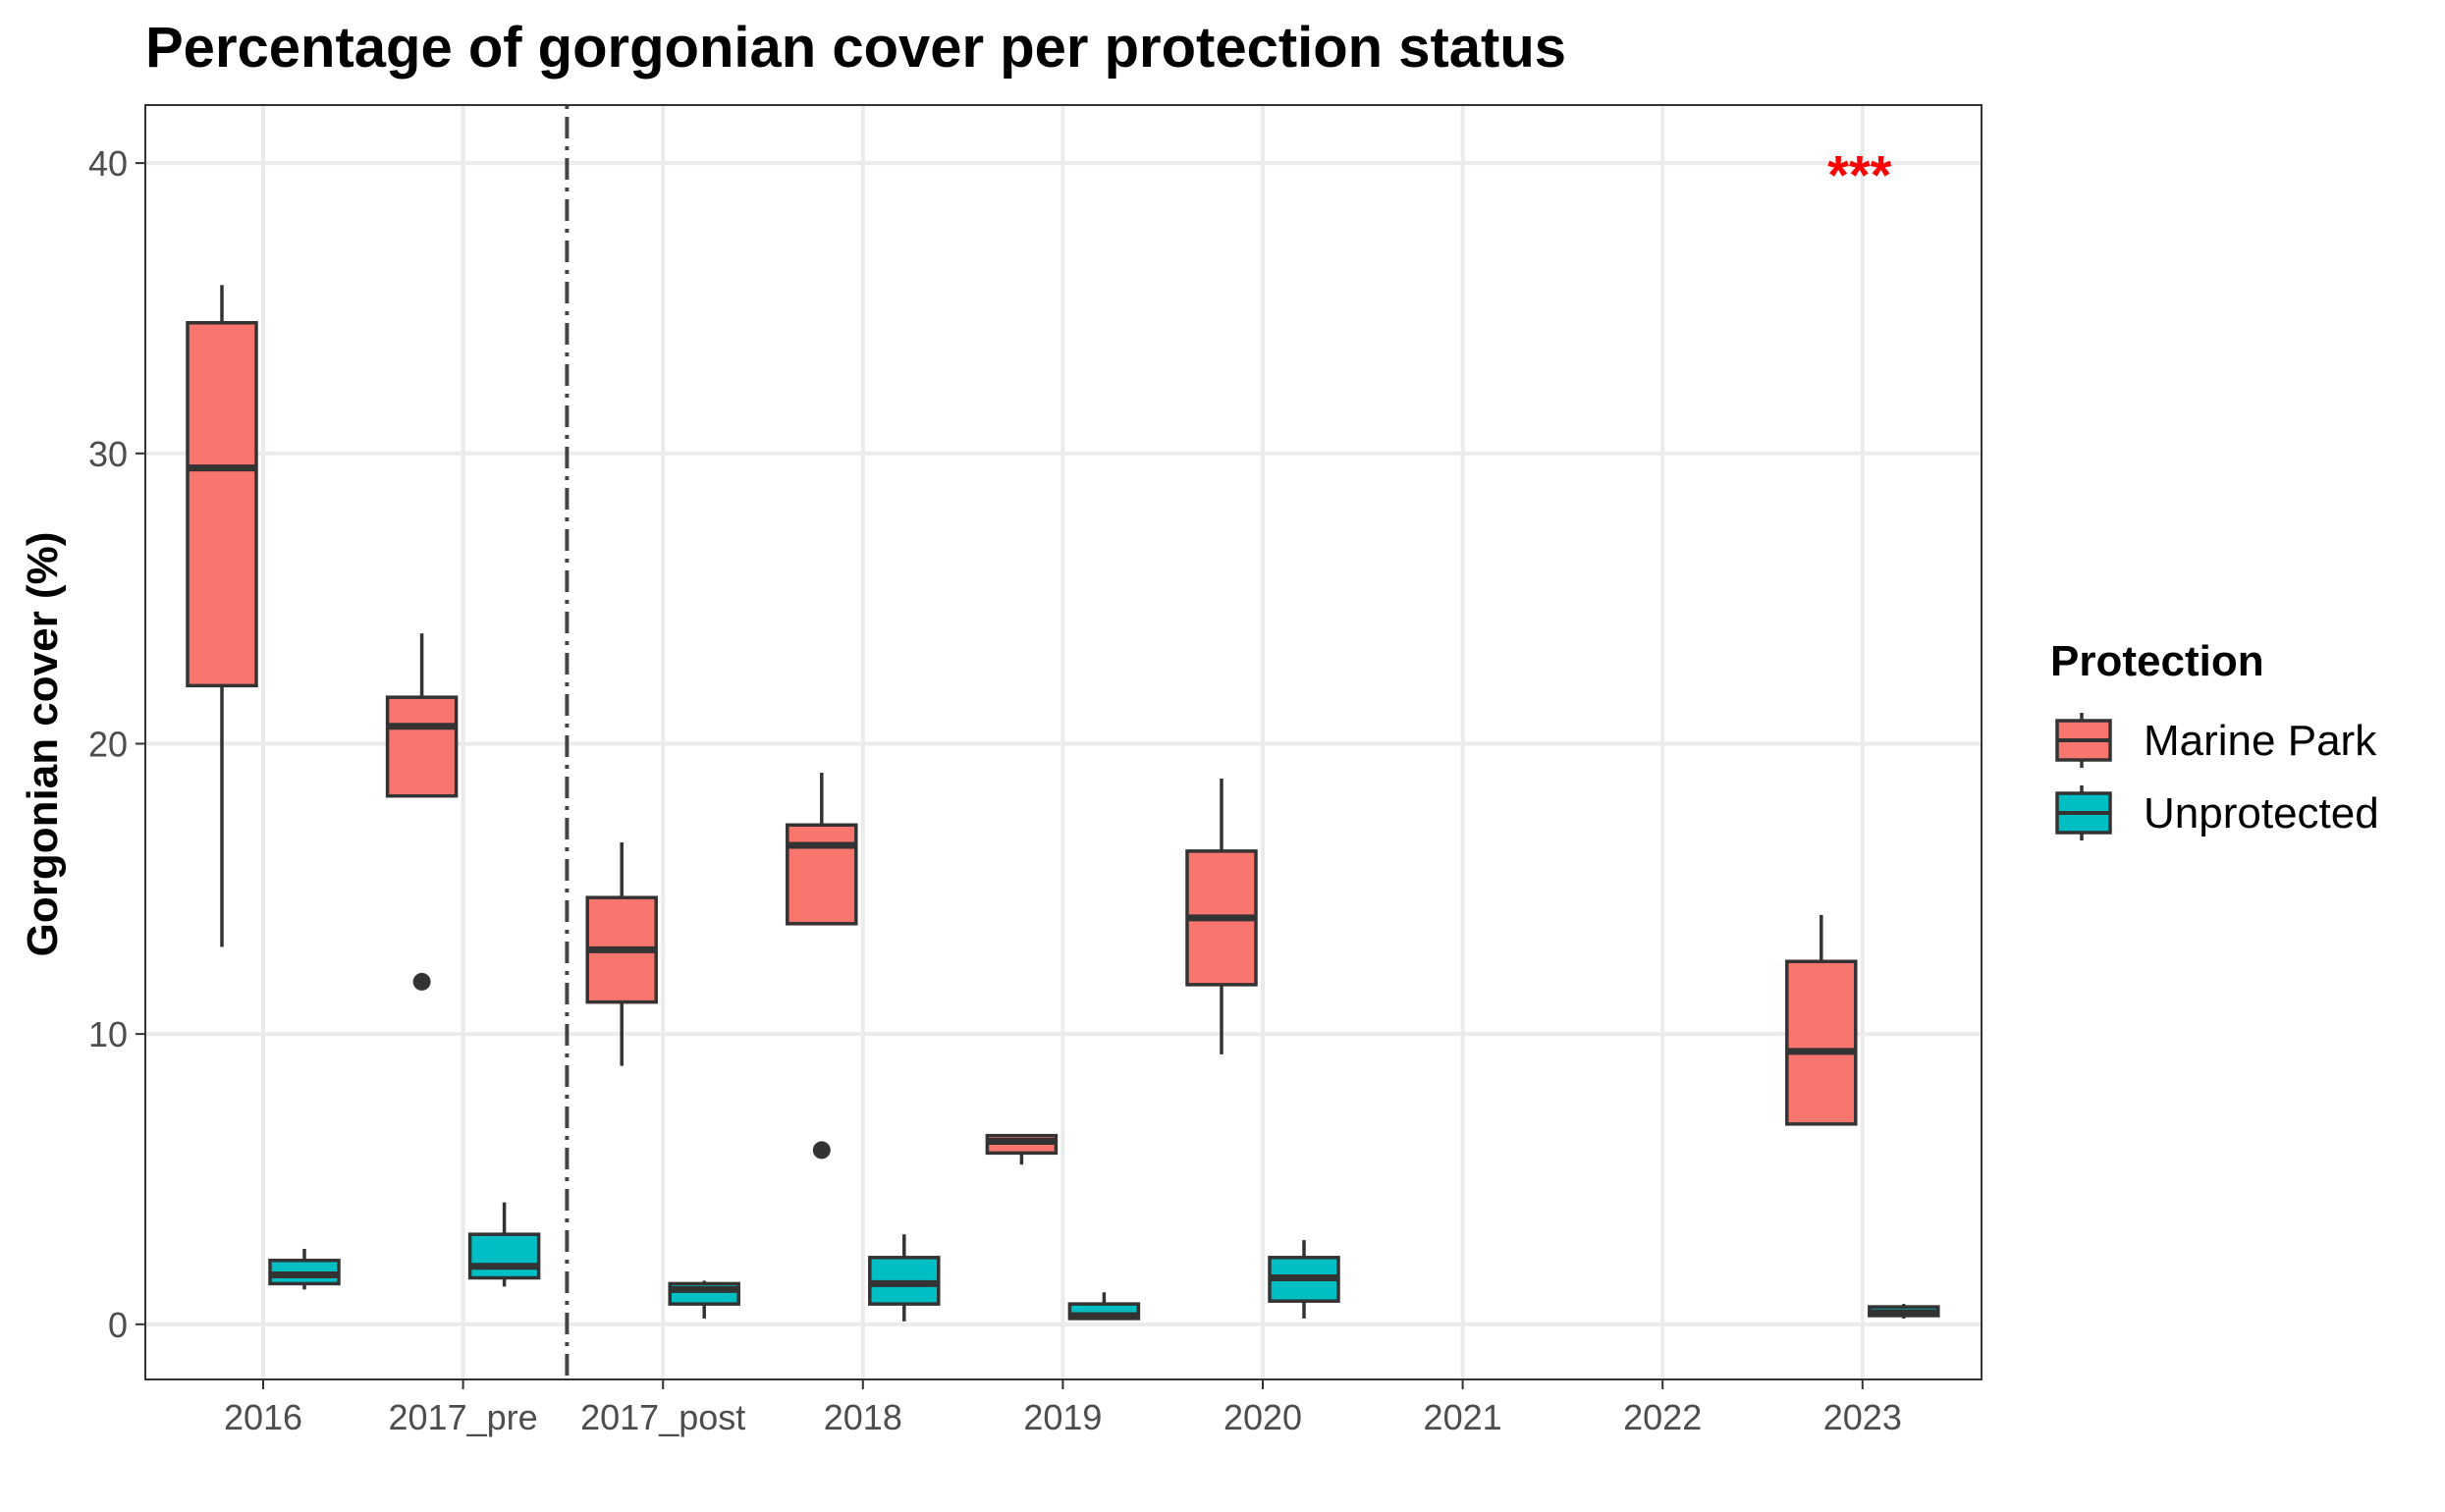  Describe the element at coordinates (108, 1034) in the screenshot. I see `y-tick-label: 10` at that location.